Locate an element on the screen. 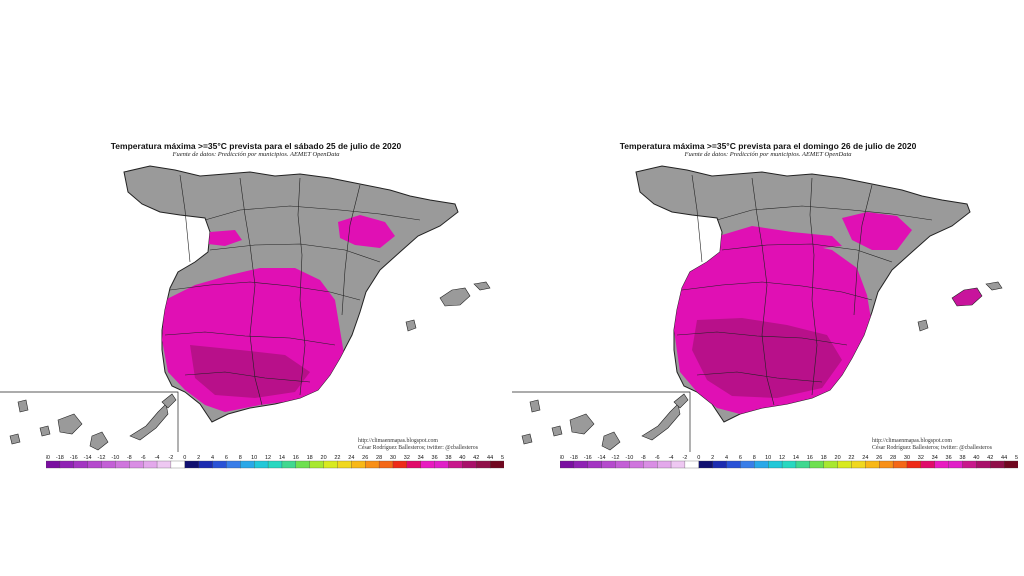 This screenshot has height=576, width=1024. scale-tick-label: -6 is located at coordinates (143, 458).